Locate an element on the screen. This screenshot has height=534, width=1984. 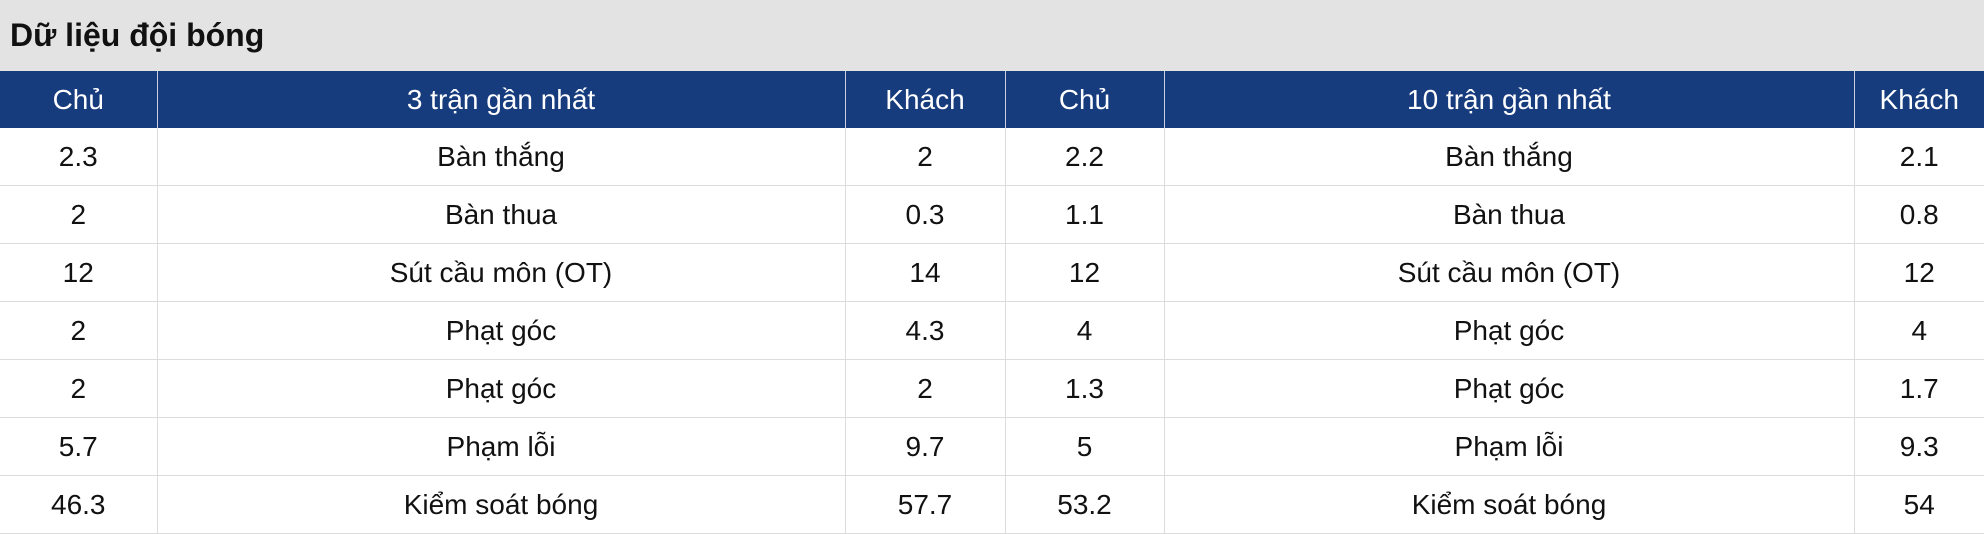
table-cell: 14 is located at coordinates (925, 272).